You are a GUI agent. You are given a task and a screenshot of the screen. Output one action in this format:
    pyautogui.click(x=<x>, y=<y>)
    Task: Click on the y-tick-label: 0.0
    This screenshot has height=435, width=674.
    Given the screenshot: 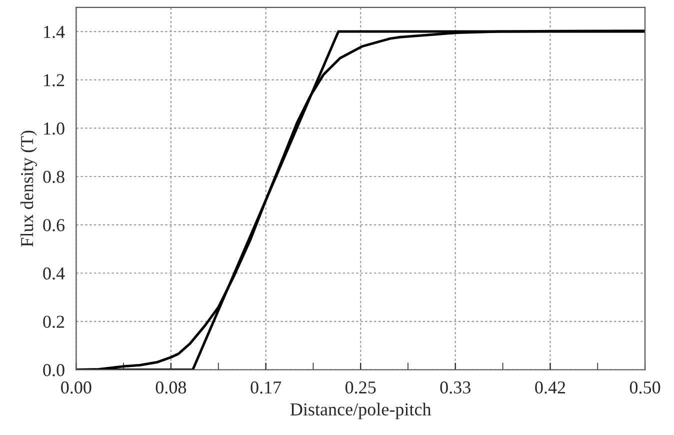 What is the action you would take?
    pyautogui.click(x=53, y=370)
    